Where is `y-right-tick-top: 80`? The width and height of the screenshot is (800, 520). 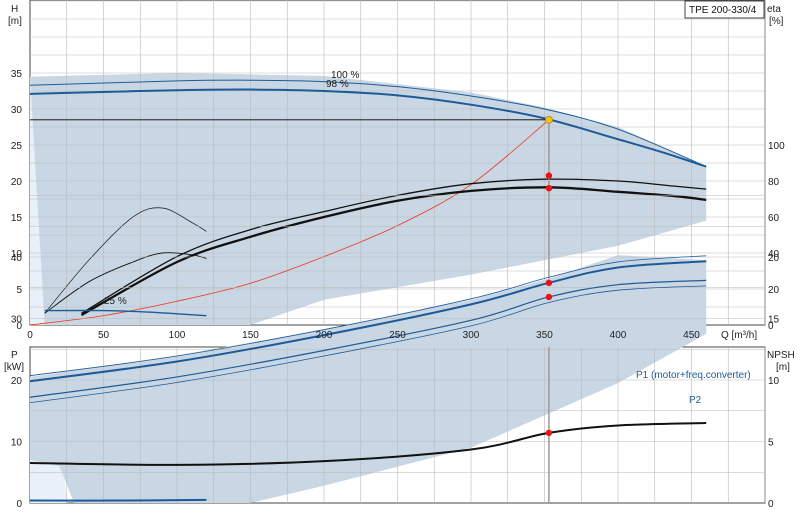 y-right-tick-top: 80 is located at coordinates (774, 182).